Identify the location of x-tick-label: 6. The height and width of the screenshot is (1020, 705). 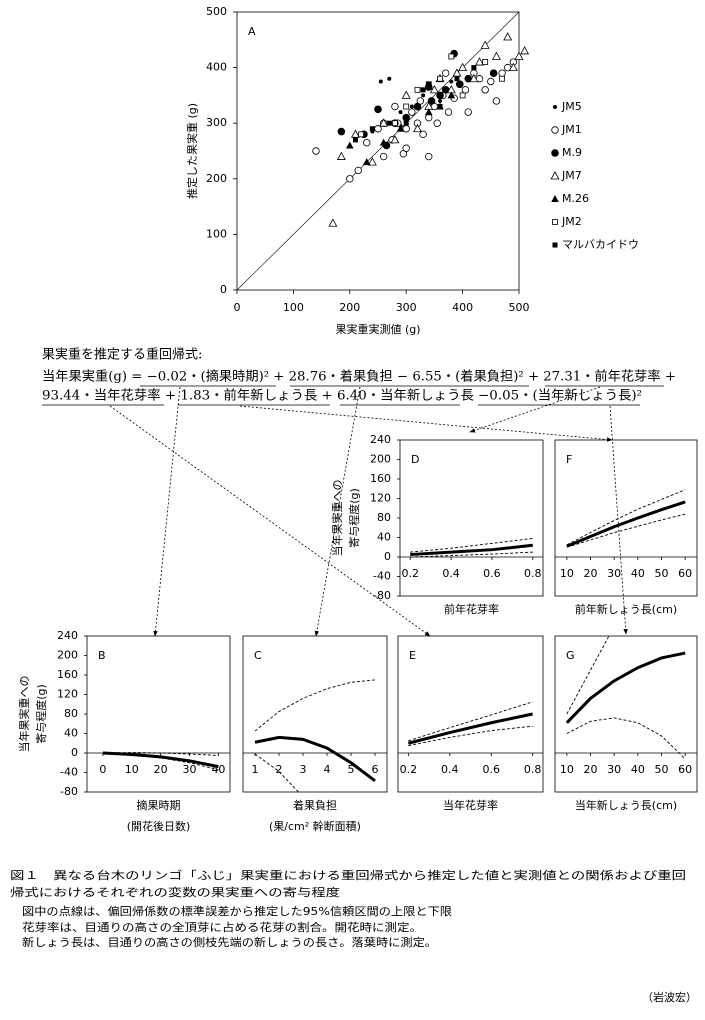
(375, 769).